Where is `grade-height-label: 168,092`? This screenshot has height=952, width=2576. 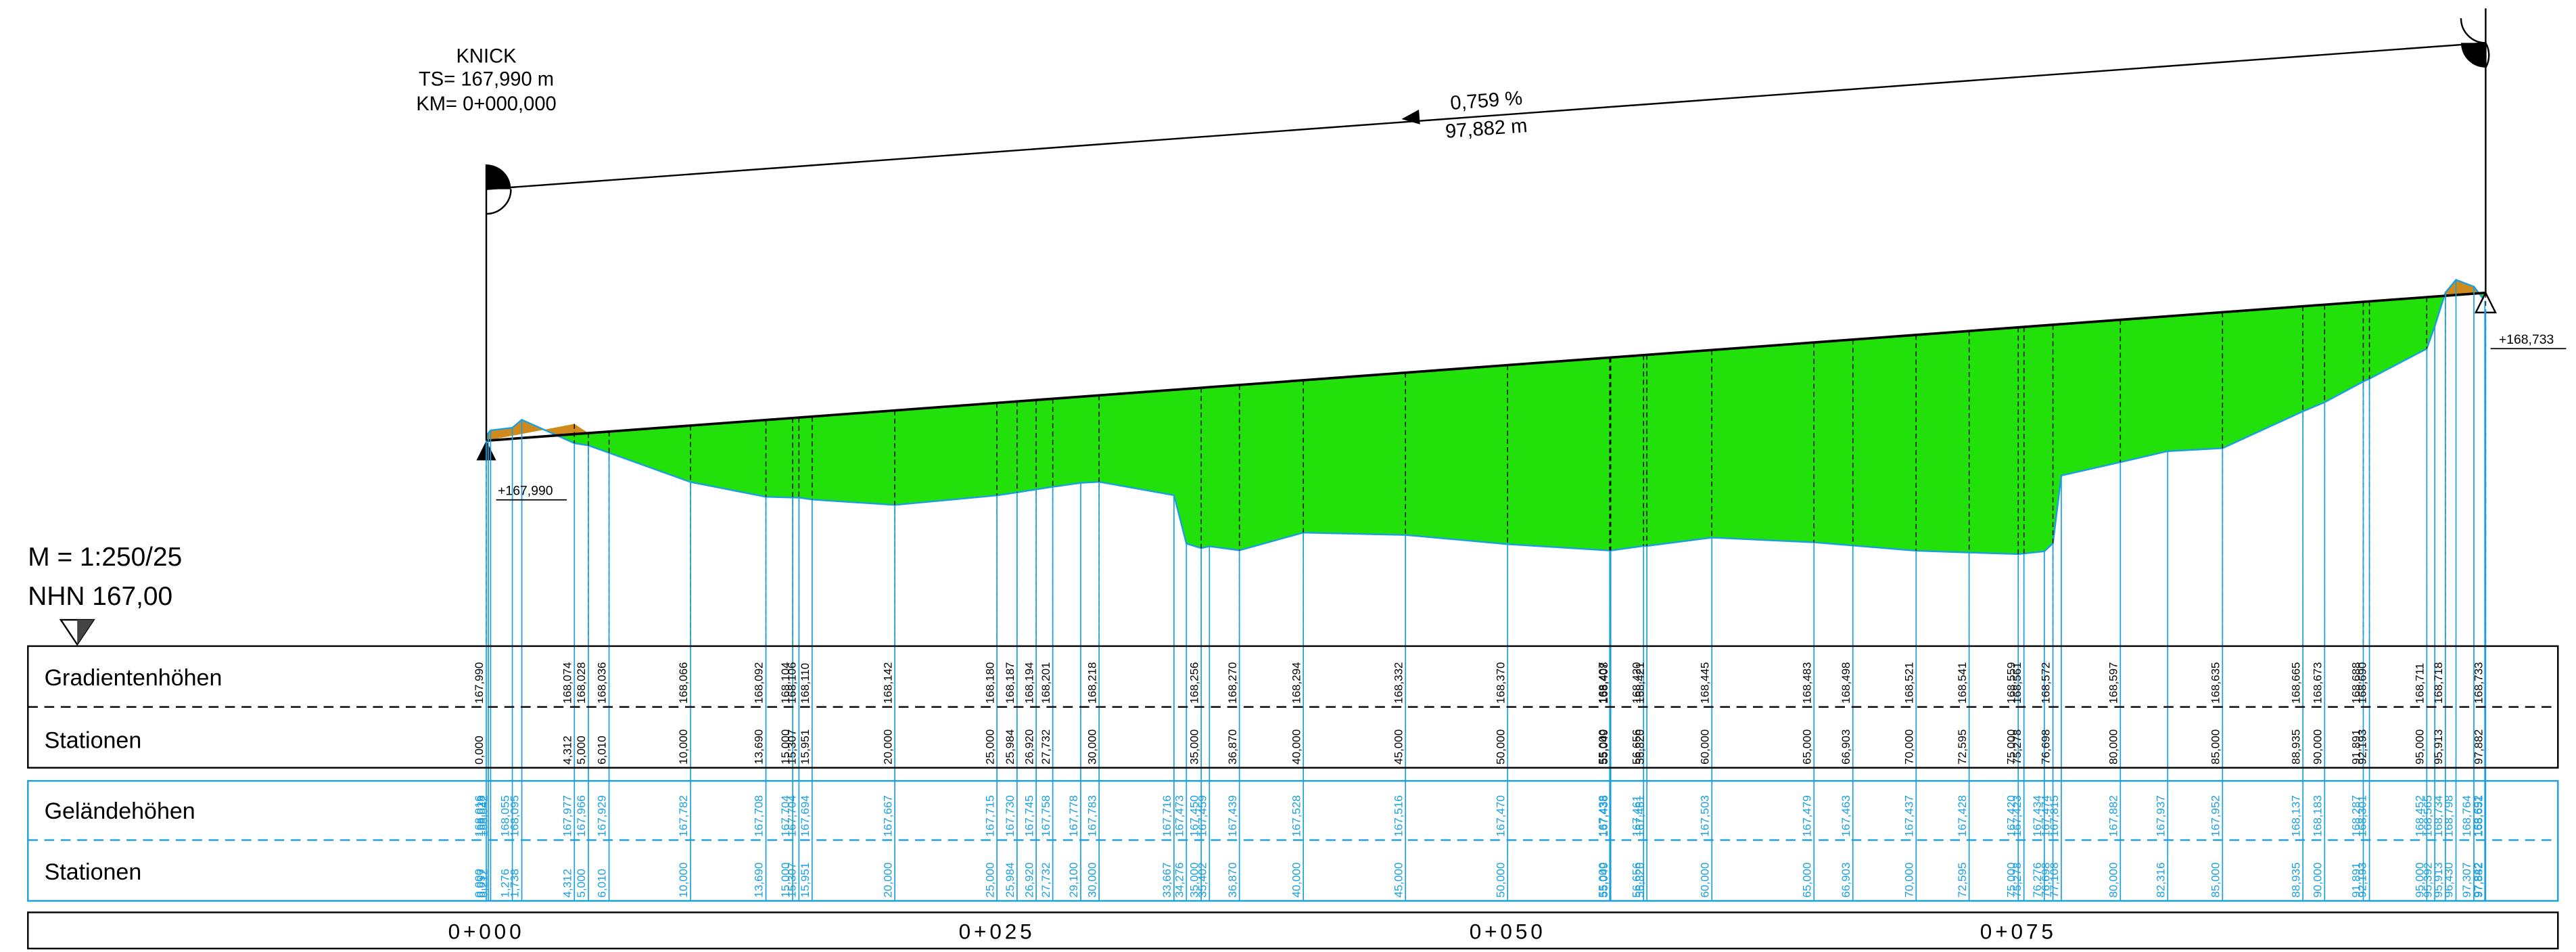 grade-height-label: 168,092 is located at coordinates (759, 683).